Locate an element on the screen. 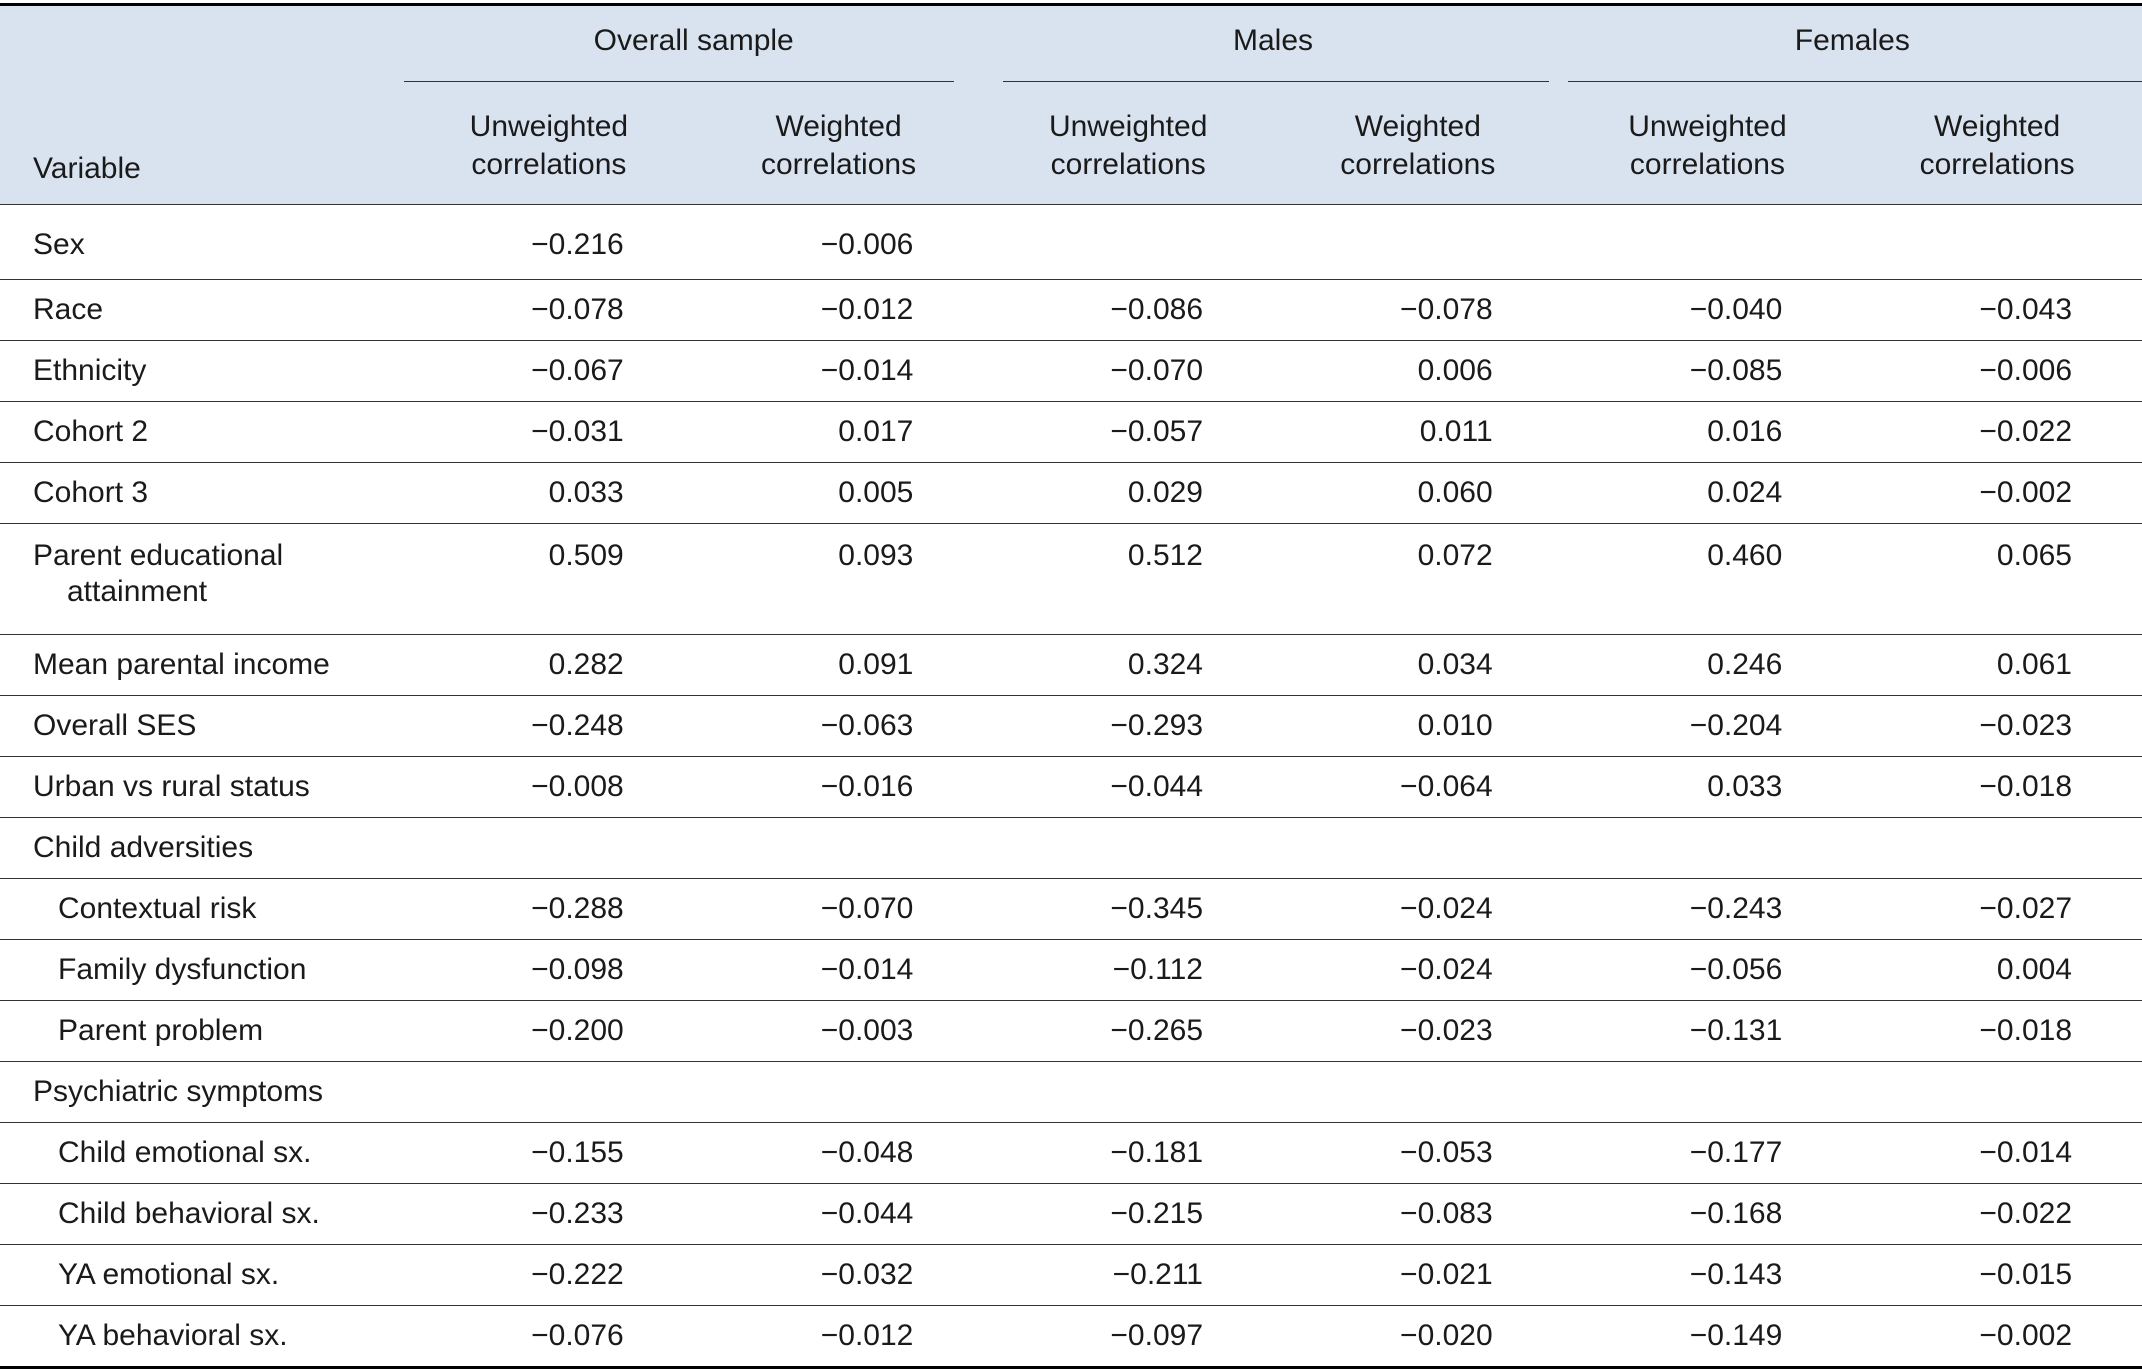 Image resolution: width=2142 pixels, height=1369 pixels. row-label-text: Child adversities is located at coordinates (143, 847).